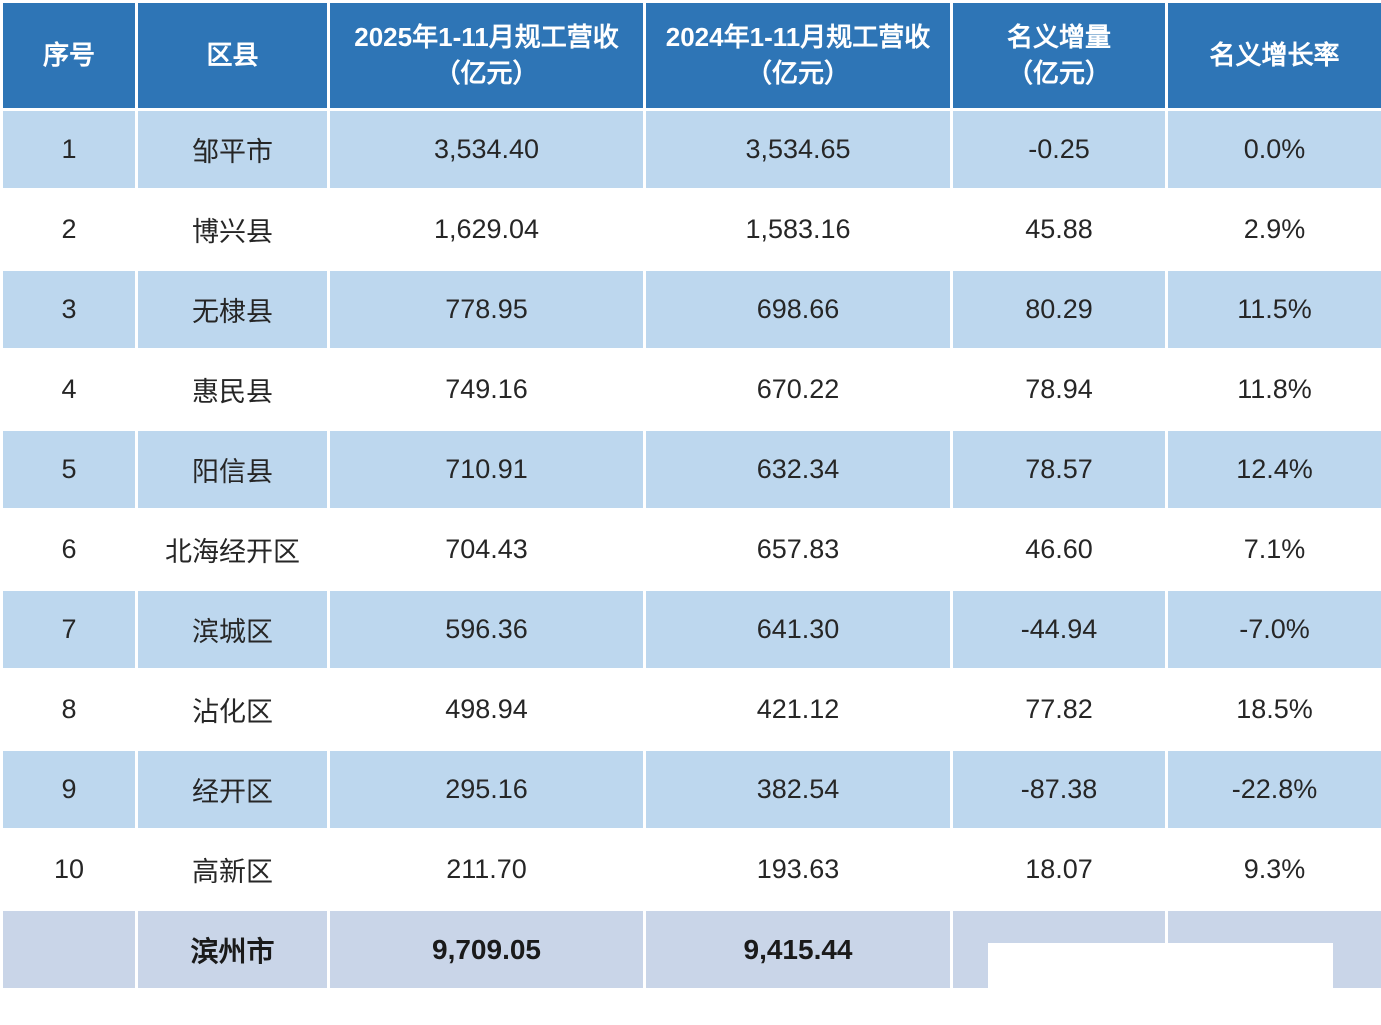  What do you see at coordinates (486, 549) in the screenshot?
I see `cell-rev-2025: 704.43` at bounding box center [486, 549].